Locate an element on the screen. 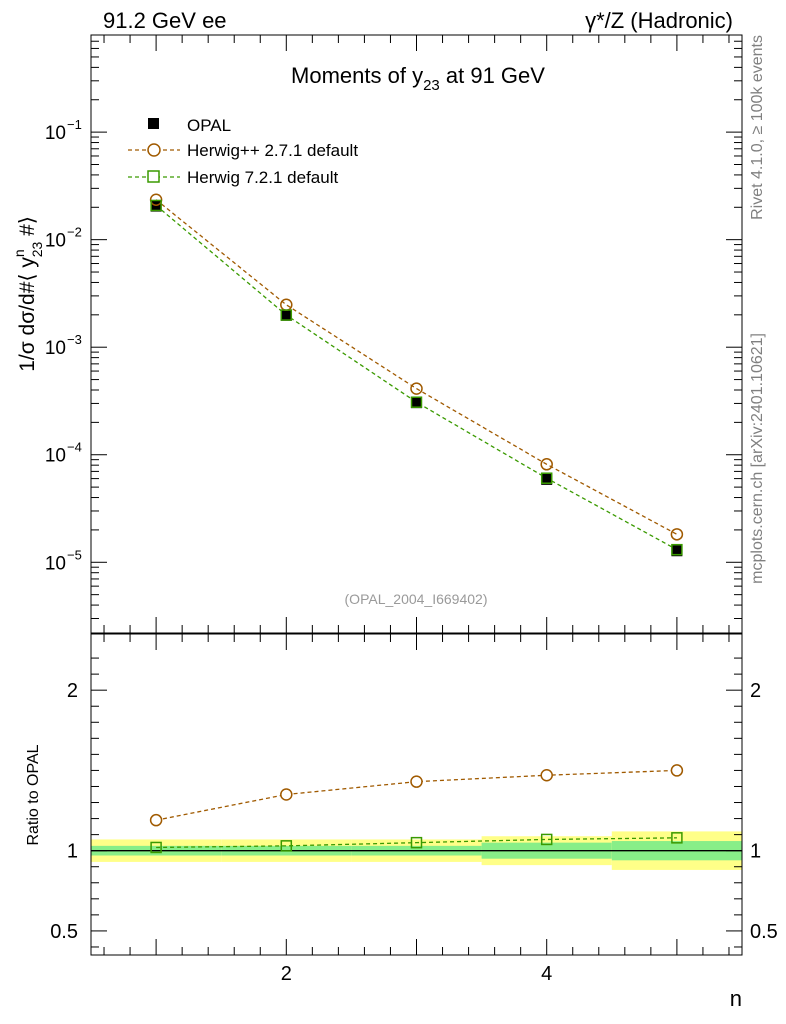 The image size is (786, 1024). y-axis-label-sub: 23 is located at coordinates (37, 250).